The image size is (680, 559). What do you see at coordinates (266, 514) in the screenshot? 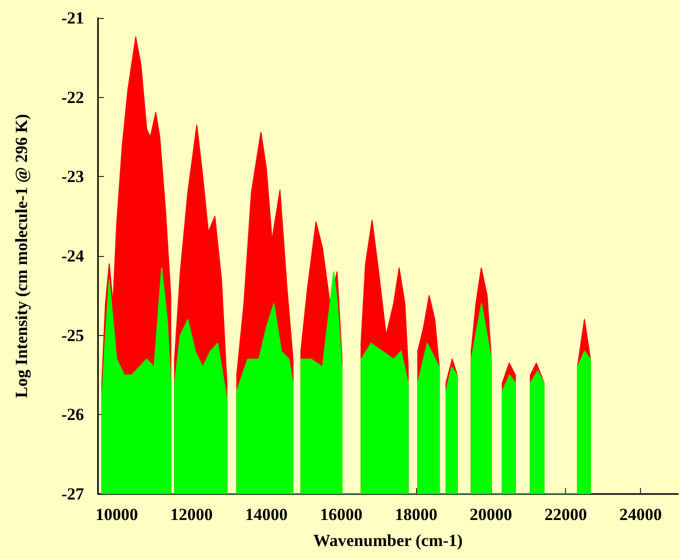
I see `x-tick-label: 14000` at bounding box center [266, 514].